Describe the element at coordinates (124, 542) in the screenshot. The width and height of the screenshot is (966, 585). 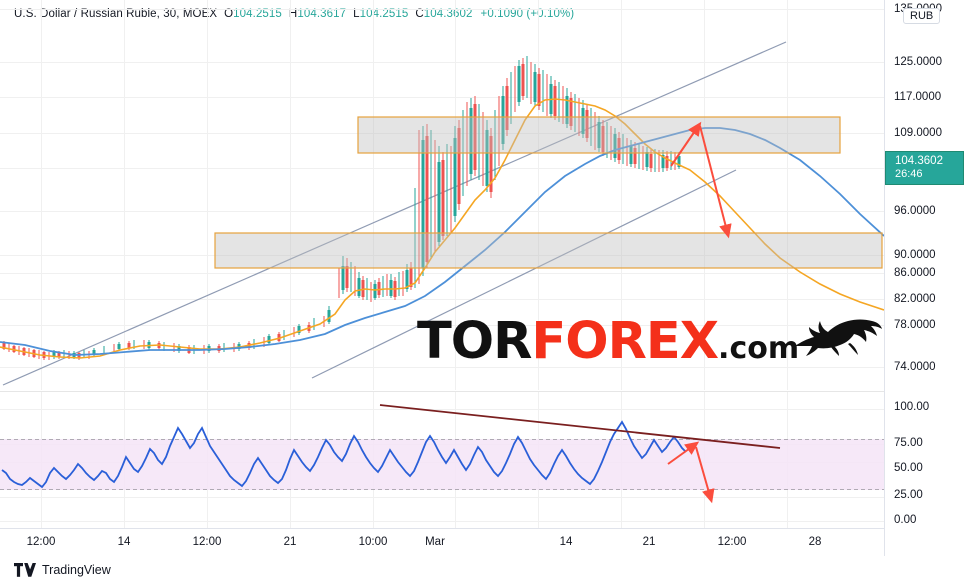
I see `time-tick-1: 14` at that location.